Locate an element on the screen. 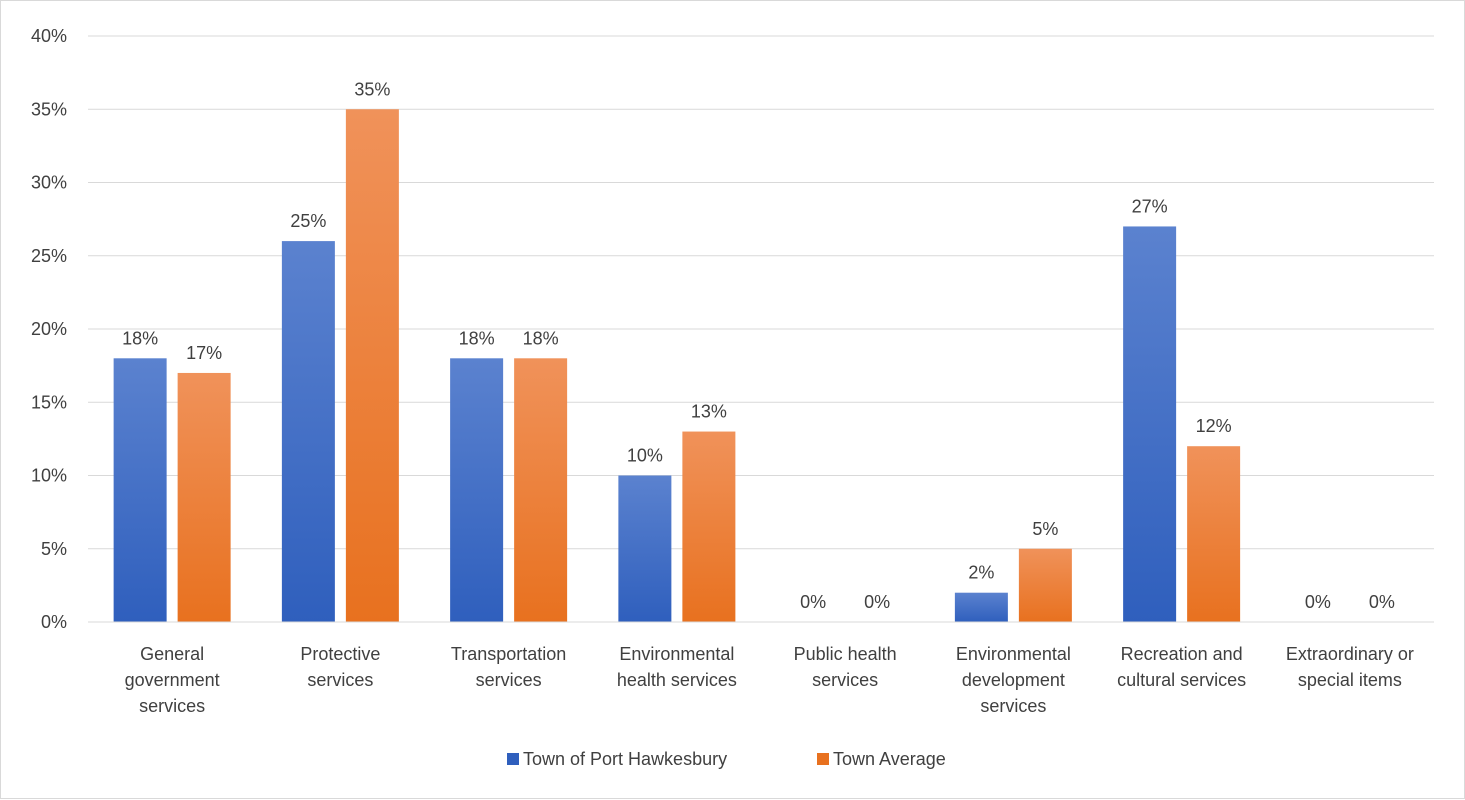  y-tick-label: 10% is located at coordinates (49, 476).